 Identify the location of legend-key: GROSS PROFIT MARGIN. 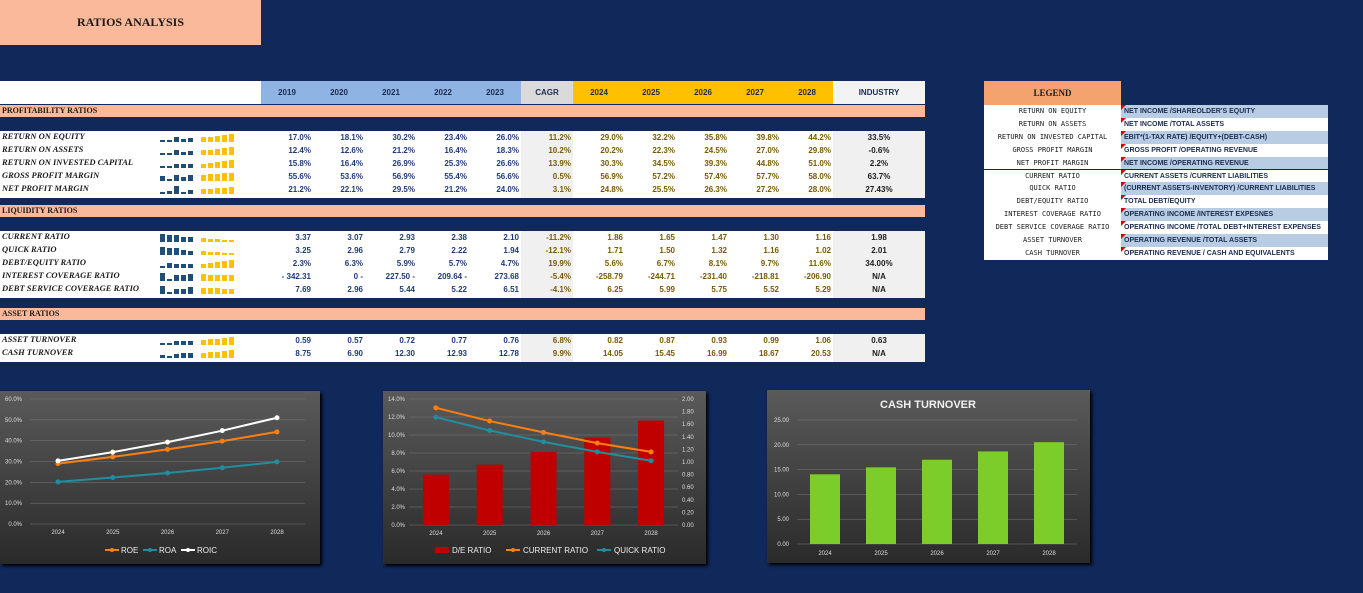
(1052, 150).